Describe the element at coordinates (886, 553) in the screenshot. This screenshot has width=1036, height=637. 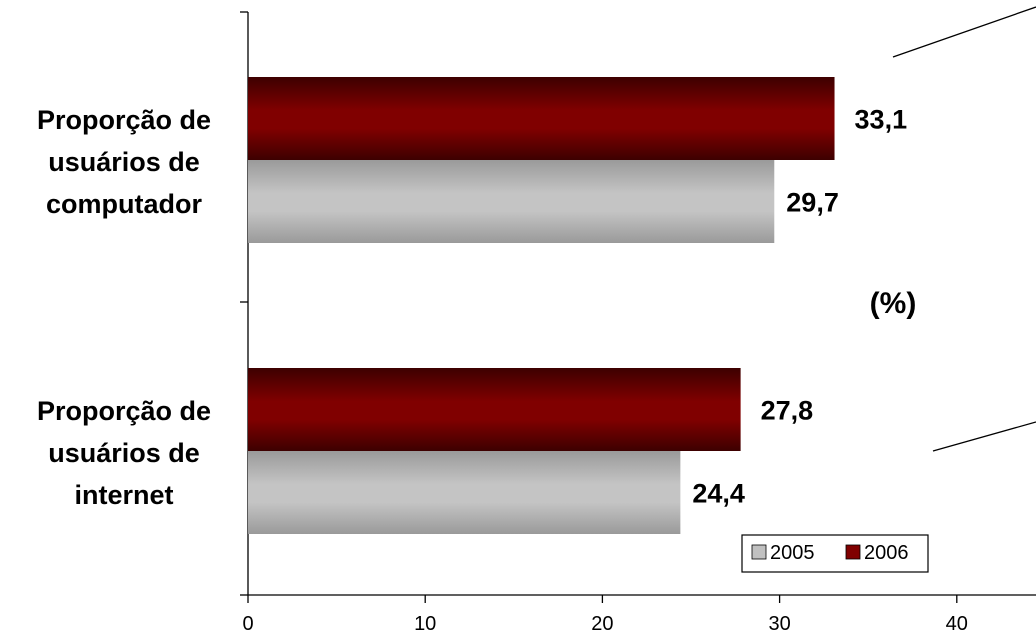
I see `legend-label-2006: 2006` at that location.